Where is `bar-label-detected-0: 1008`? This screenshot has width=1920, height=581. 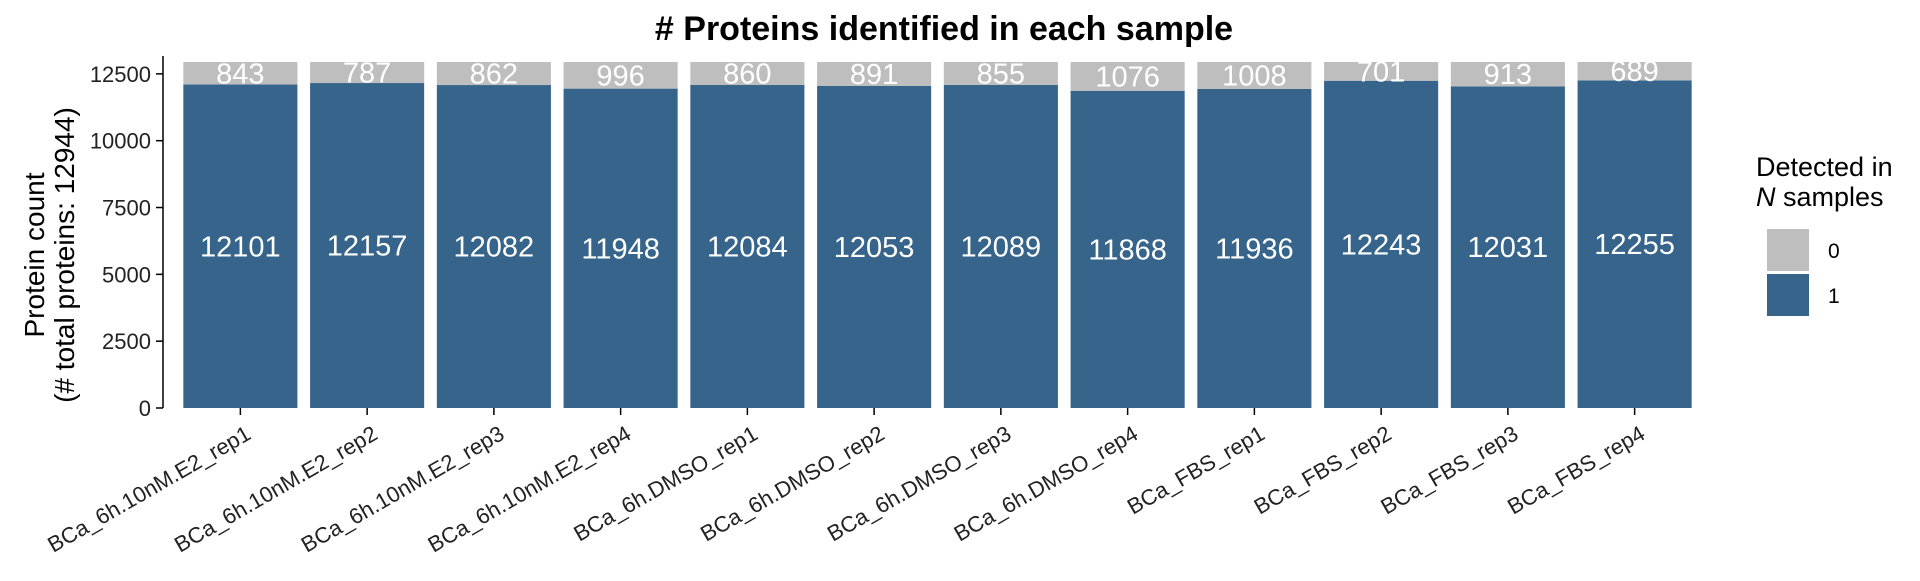
bar-label-detected-0: 1008 is located at coordinates (1254, 76).